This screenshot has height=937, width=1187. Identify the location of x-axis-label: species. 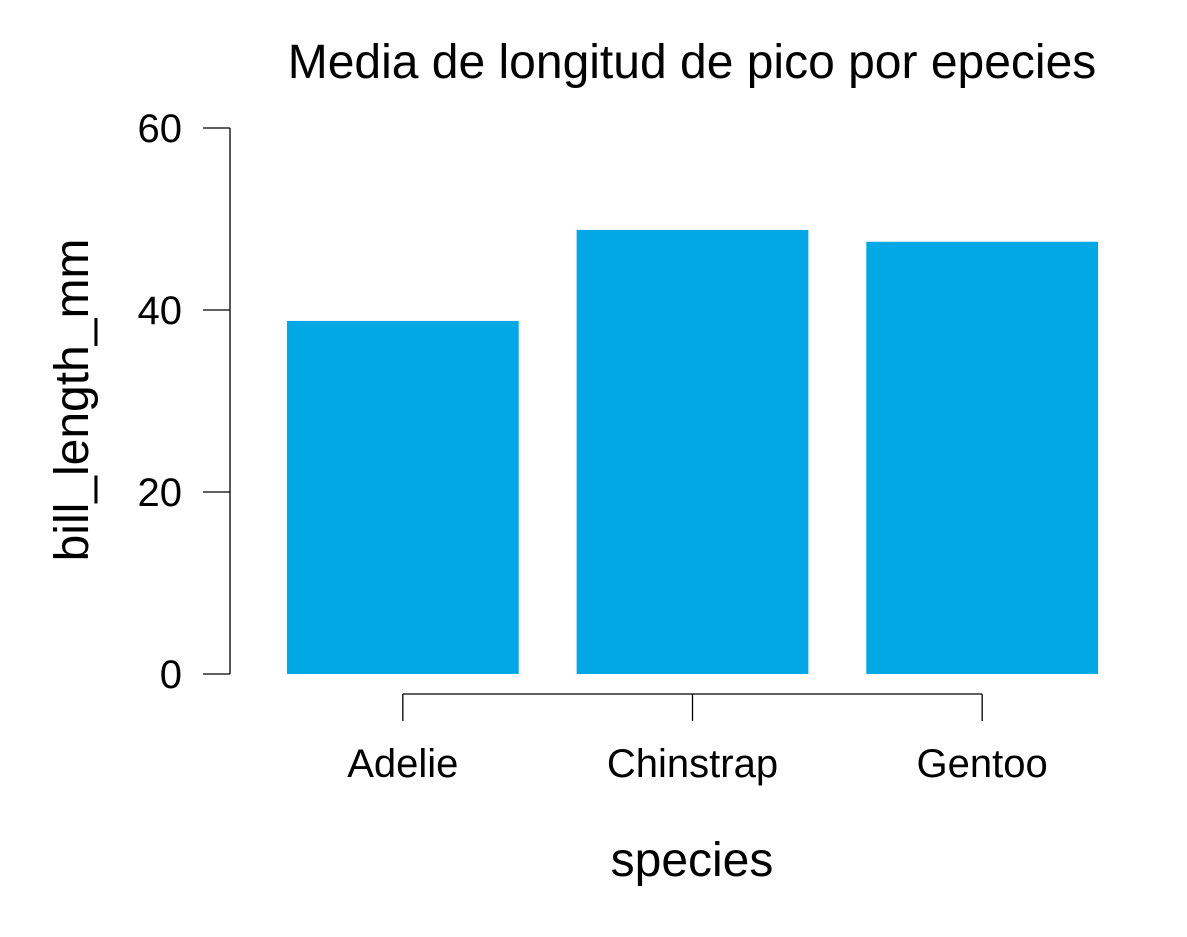
(692, 860).